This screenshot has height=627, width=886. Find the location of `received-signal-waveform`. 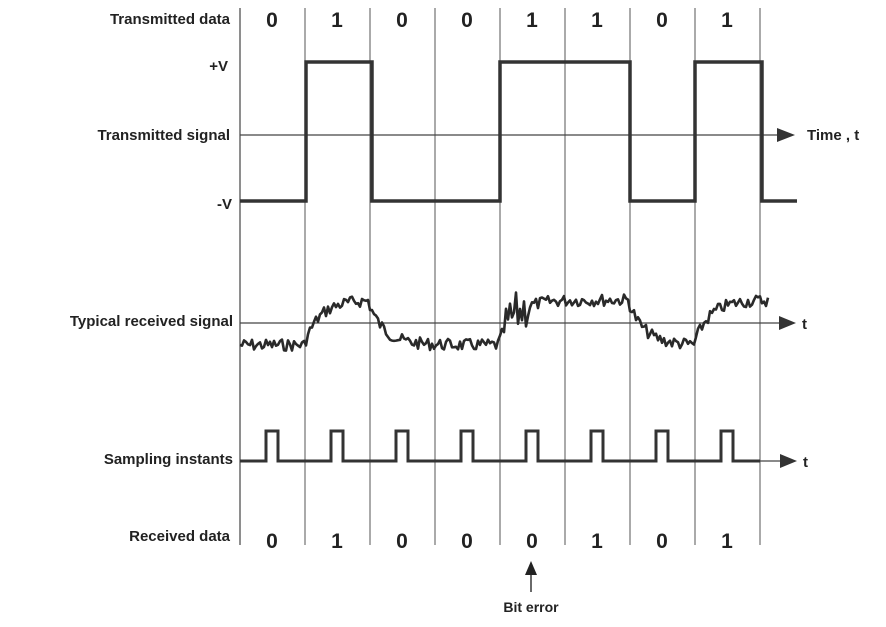

received-signal-waveform is located at coordinates (504, 321).